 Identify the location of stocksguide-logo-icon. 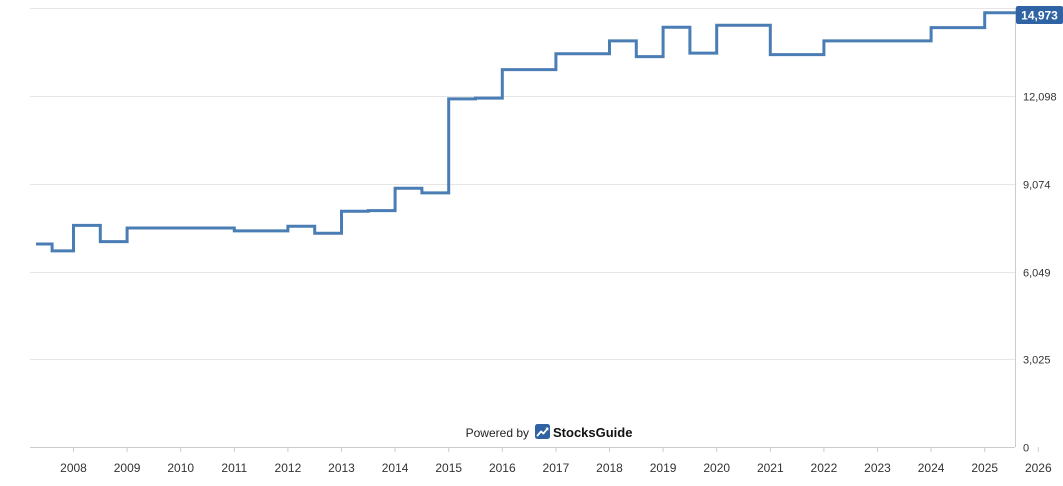
(542, 431).